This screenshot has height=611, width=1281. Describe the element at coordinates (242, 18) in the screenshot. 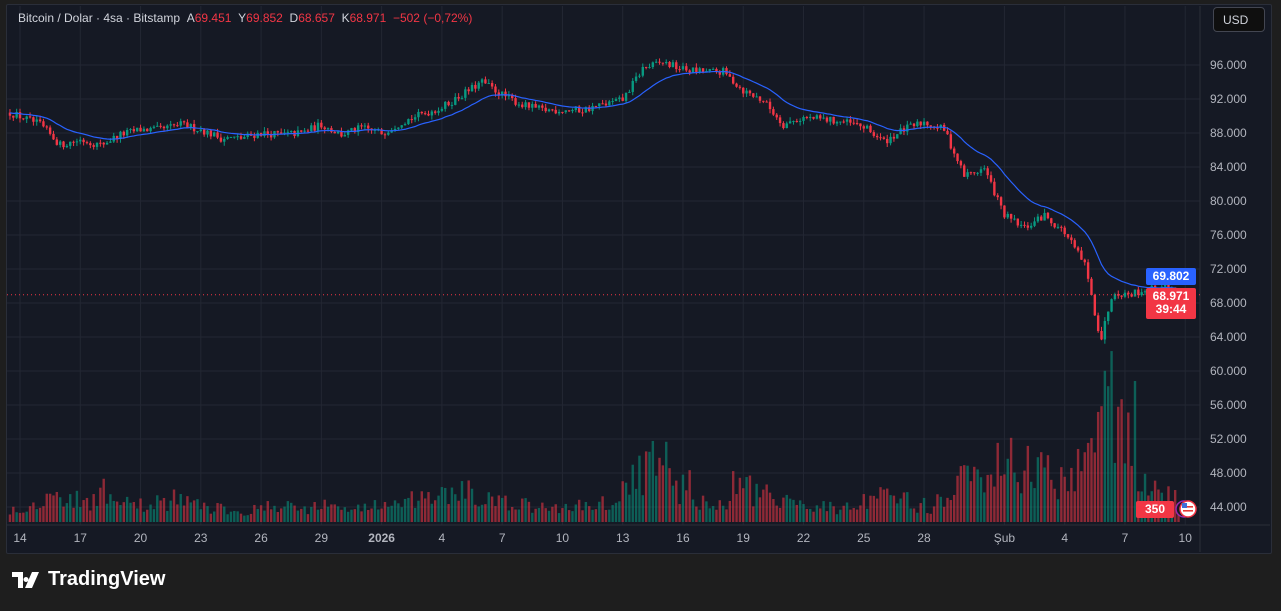

I see `high-label: Y` at that location.